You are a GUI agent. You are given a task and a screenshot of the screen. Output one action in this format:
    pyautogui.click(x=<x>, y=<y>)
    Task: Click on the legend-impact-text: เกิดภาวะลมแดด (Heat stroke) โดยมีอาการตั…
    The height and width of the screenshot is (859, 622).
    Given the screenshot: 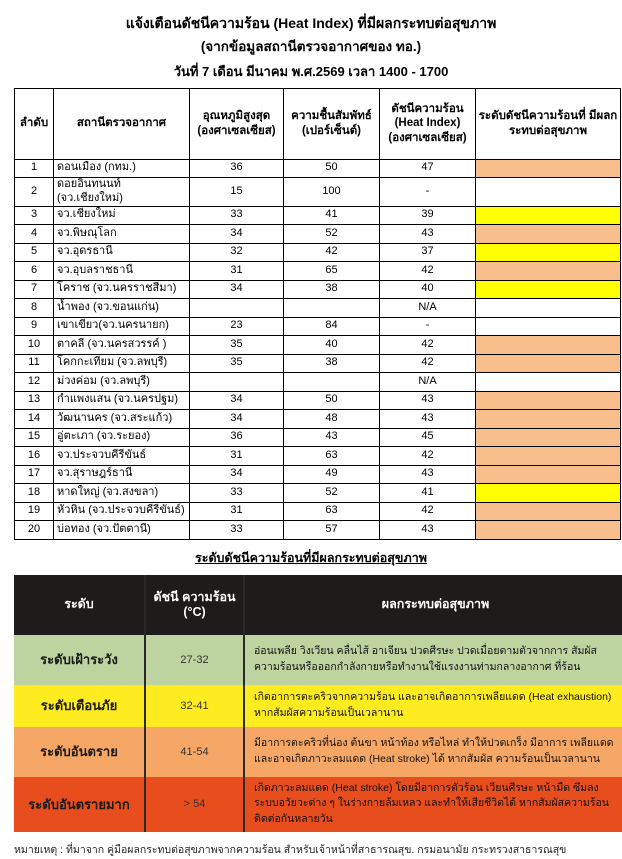 What is the action you would take?
    pyautogui.click(x=432, y=804)
    